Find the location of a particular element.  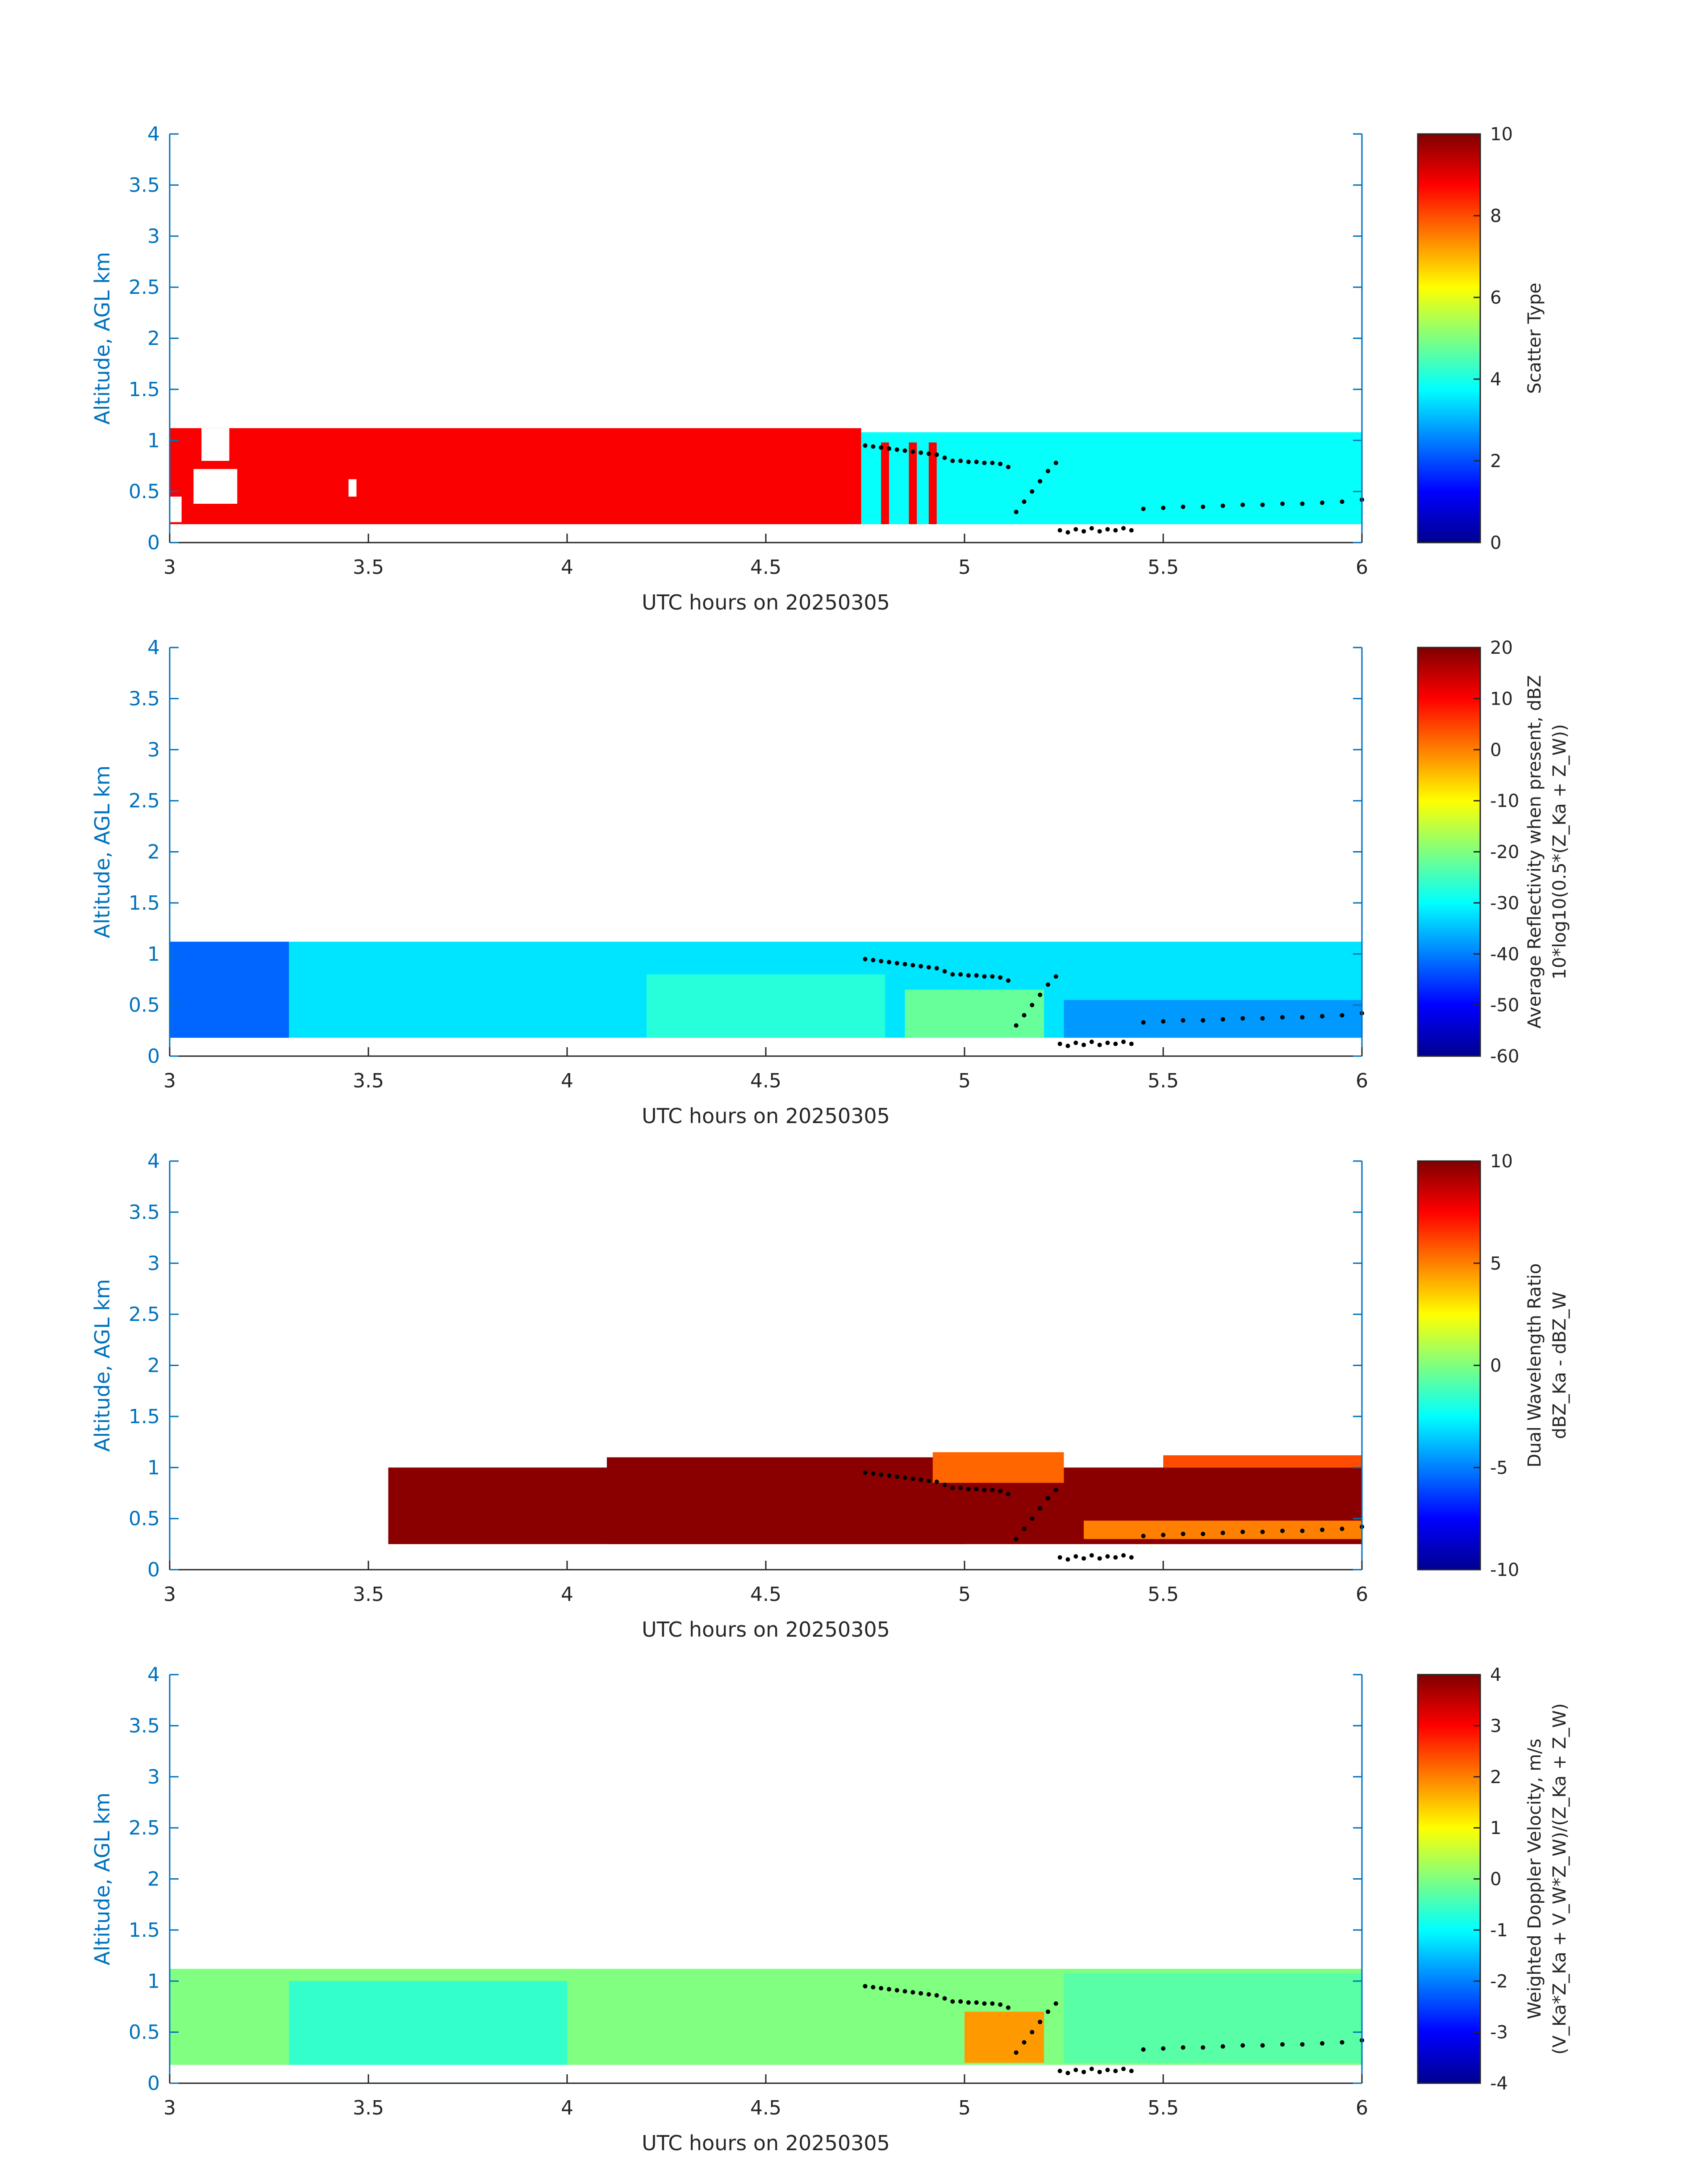

colorbar-label: Weighted Doppler Velocity, m/s is located at coordinates (1534, 1878).